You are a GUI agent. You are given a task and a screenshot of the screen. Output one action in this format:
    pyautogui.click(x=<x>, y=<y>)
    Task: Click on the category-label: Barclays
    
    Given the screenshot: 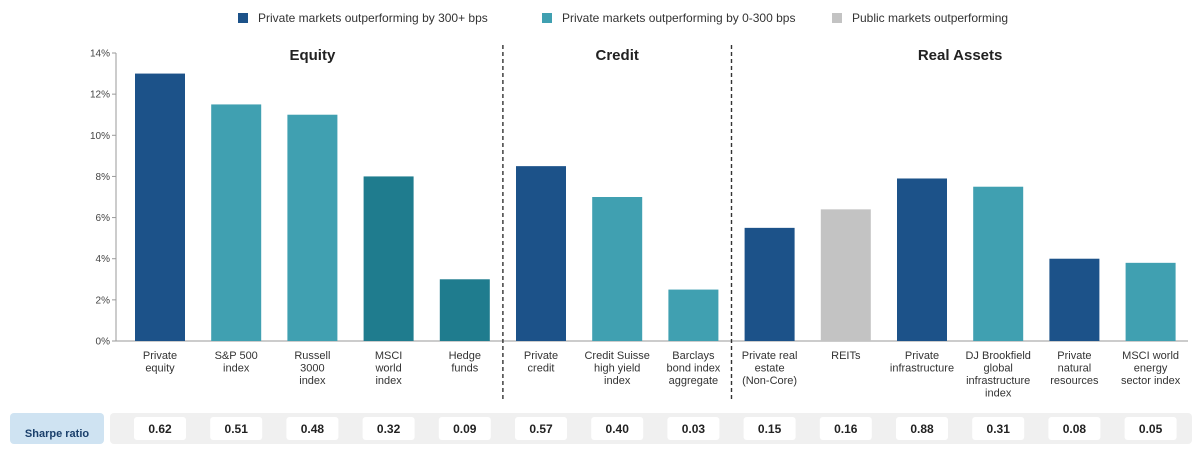 What is the action you would take?
    pyautogui.click(x=693, y=356)
    